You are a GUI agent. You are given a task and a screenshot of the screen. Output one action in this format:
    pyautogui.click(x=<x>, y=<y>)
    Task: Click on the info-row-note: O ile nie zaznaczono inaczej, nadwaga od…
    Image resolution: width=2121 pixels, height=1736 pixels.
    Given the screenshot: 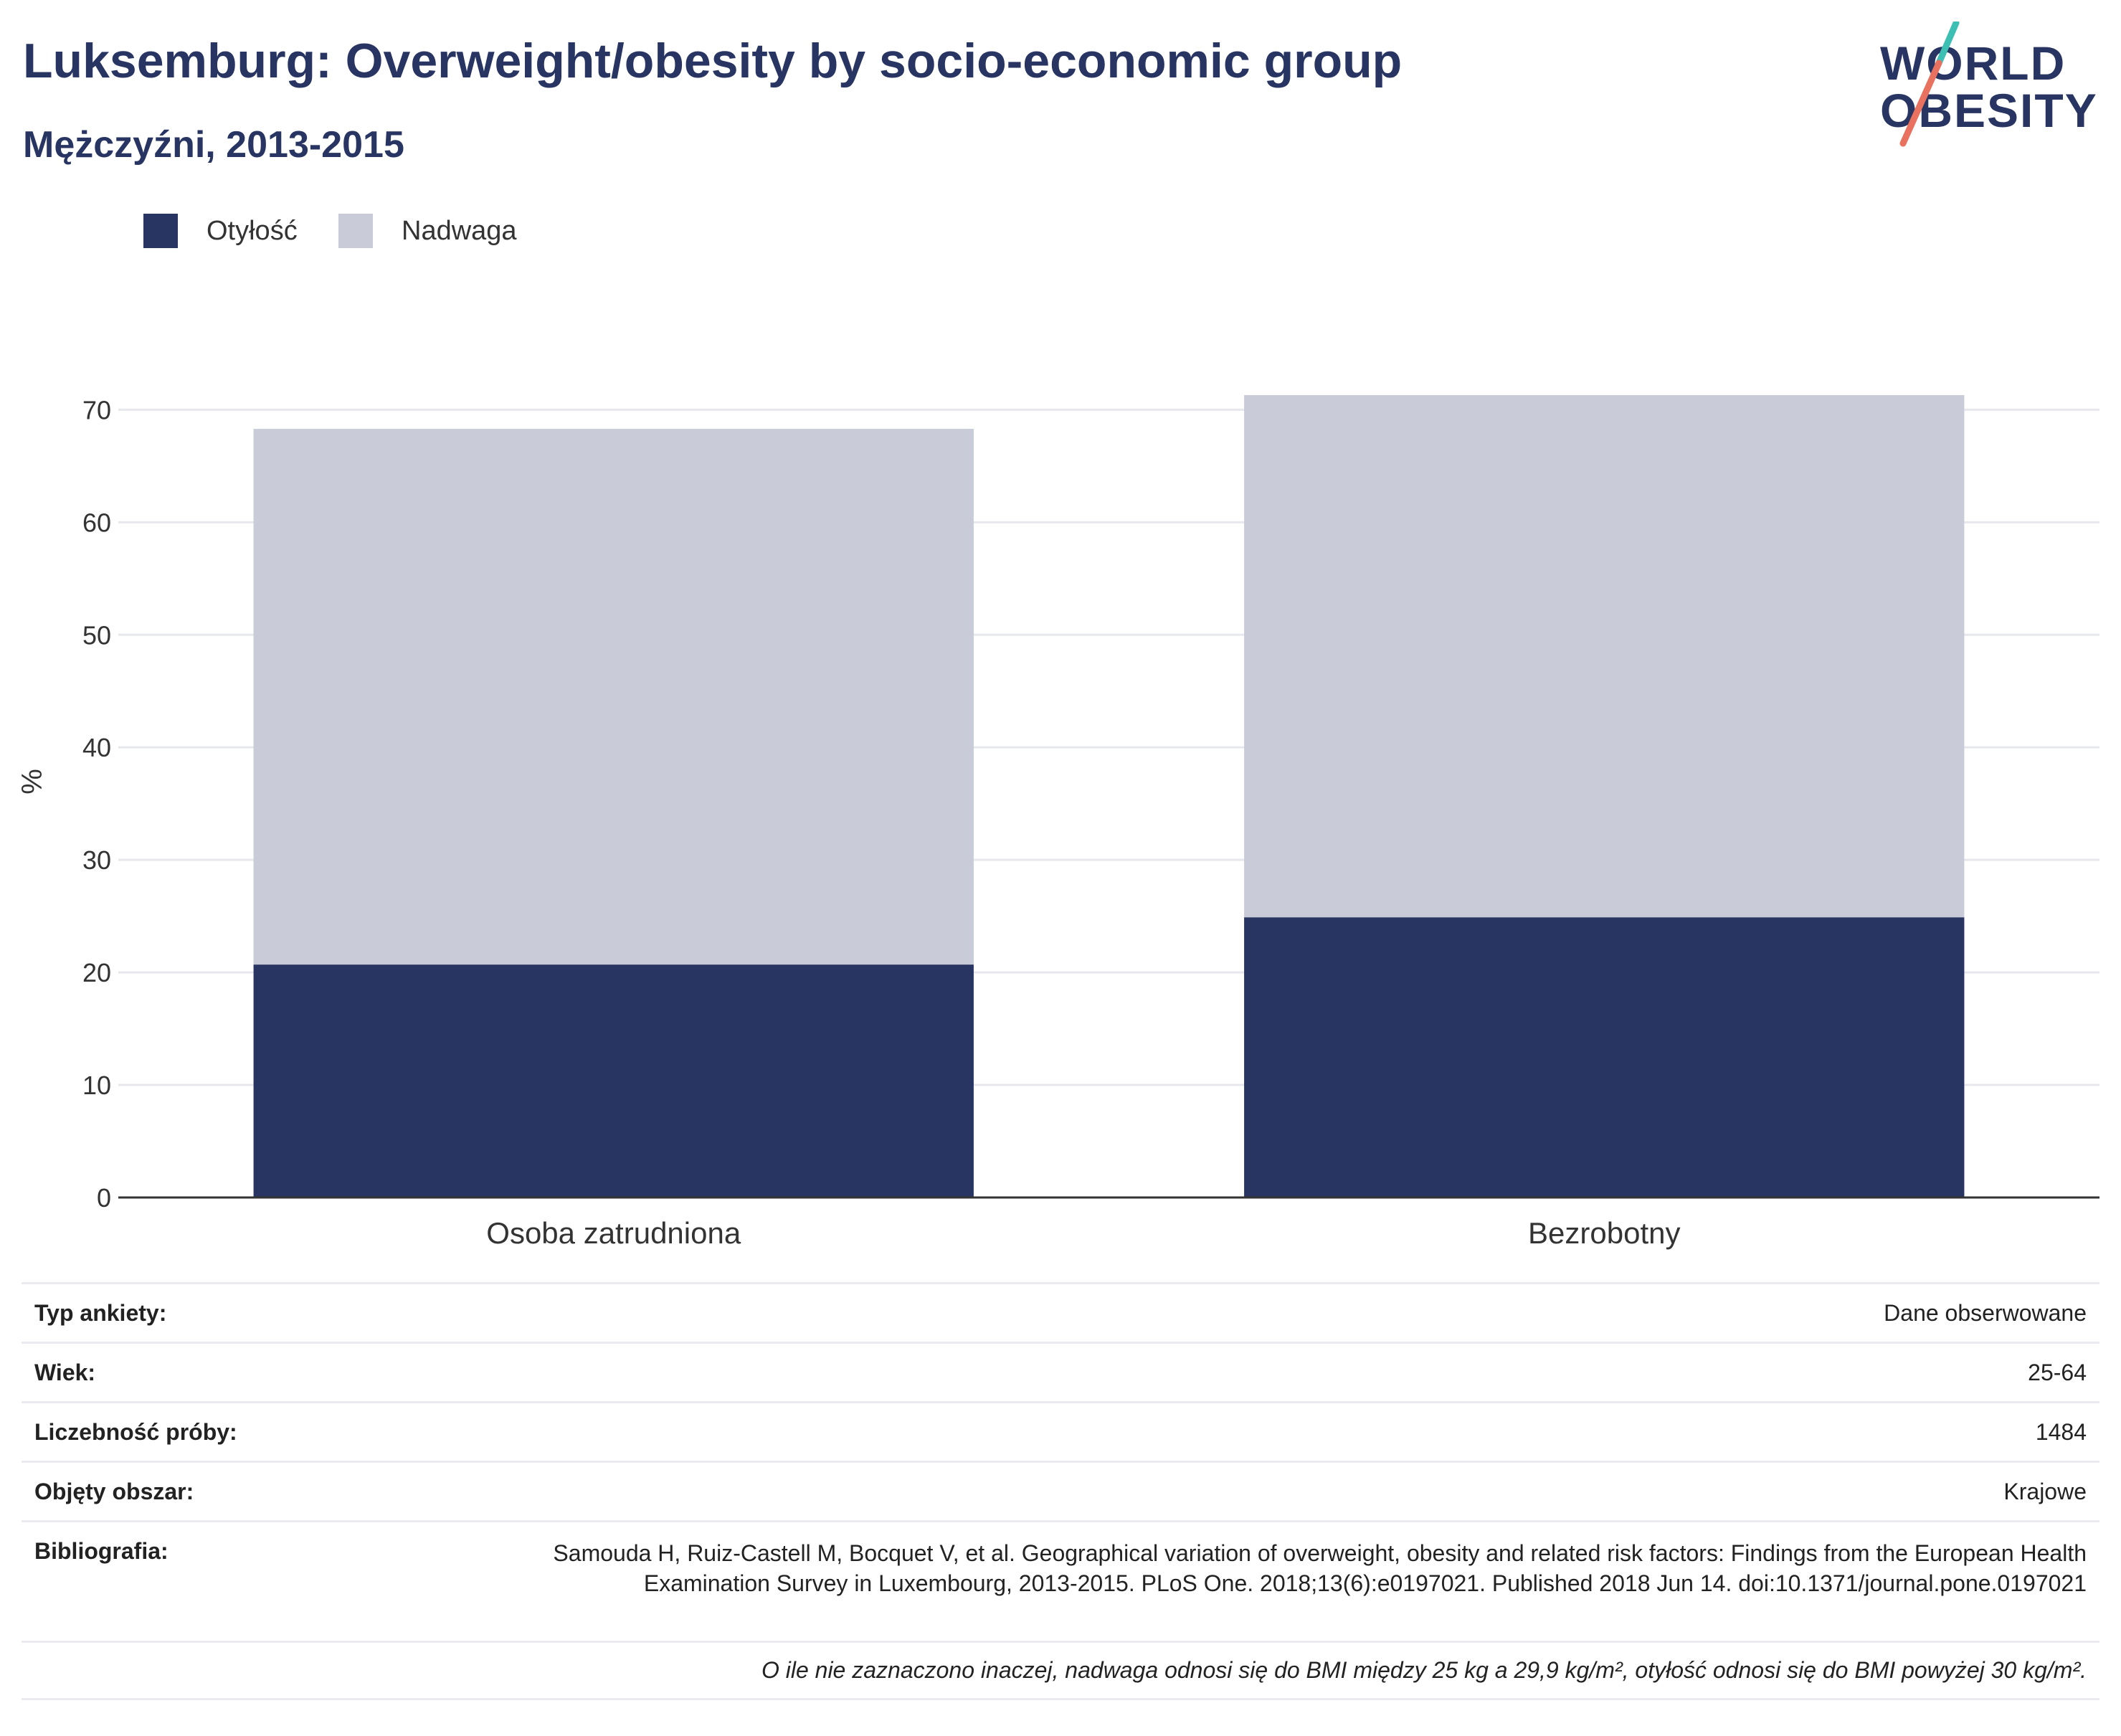 What is the action you would take?
    pyautogui.click(x=1060, y=1670)
    